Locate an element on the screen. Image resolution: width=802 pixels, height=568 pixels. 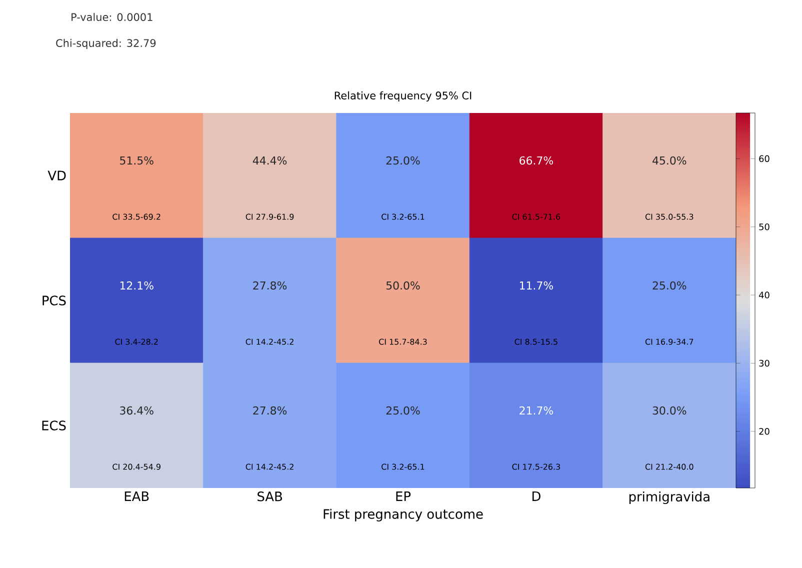
color-bar-label: 20 is located at coordinates (764, 431).